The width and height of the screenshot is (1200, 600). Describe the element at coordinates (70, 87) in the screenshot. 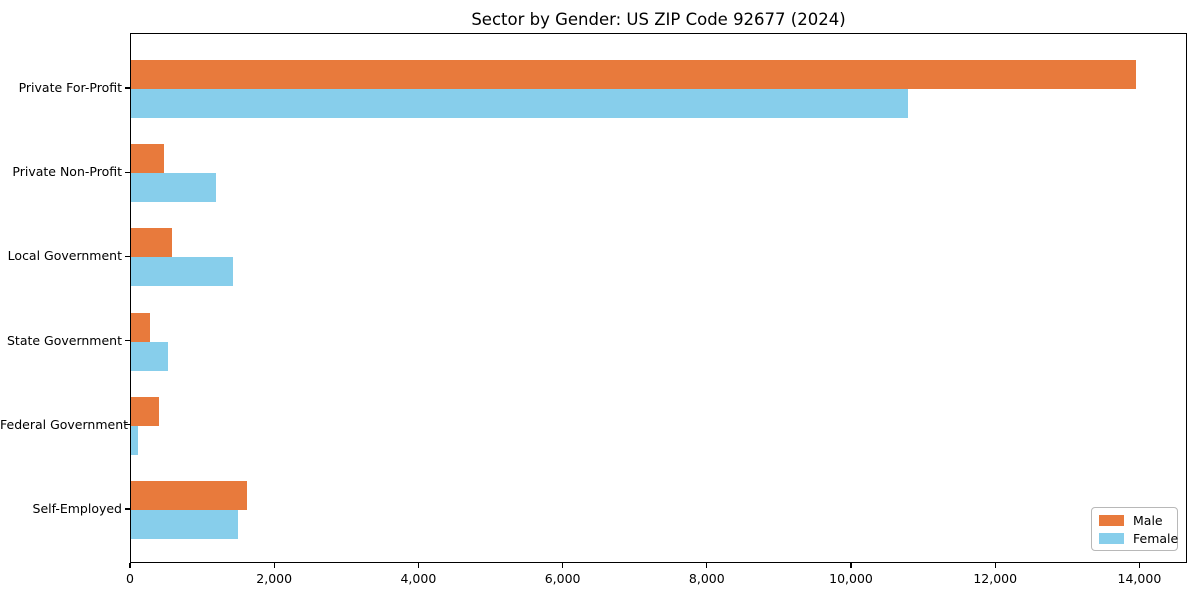

I see `y-tick-label-private-for-profit: Private For-Profit` at that location.